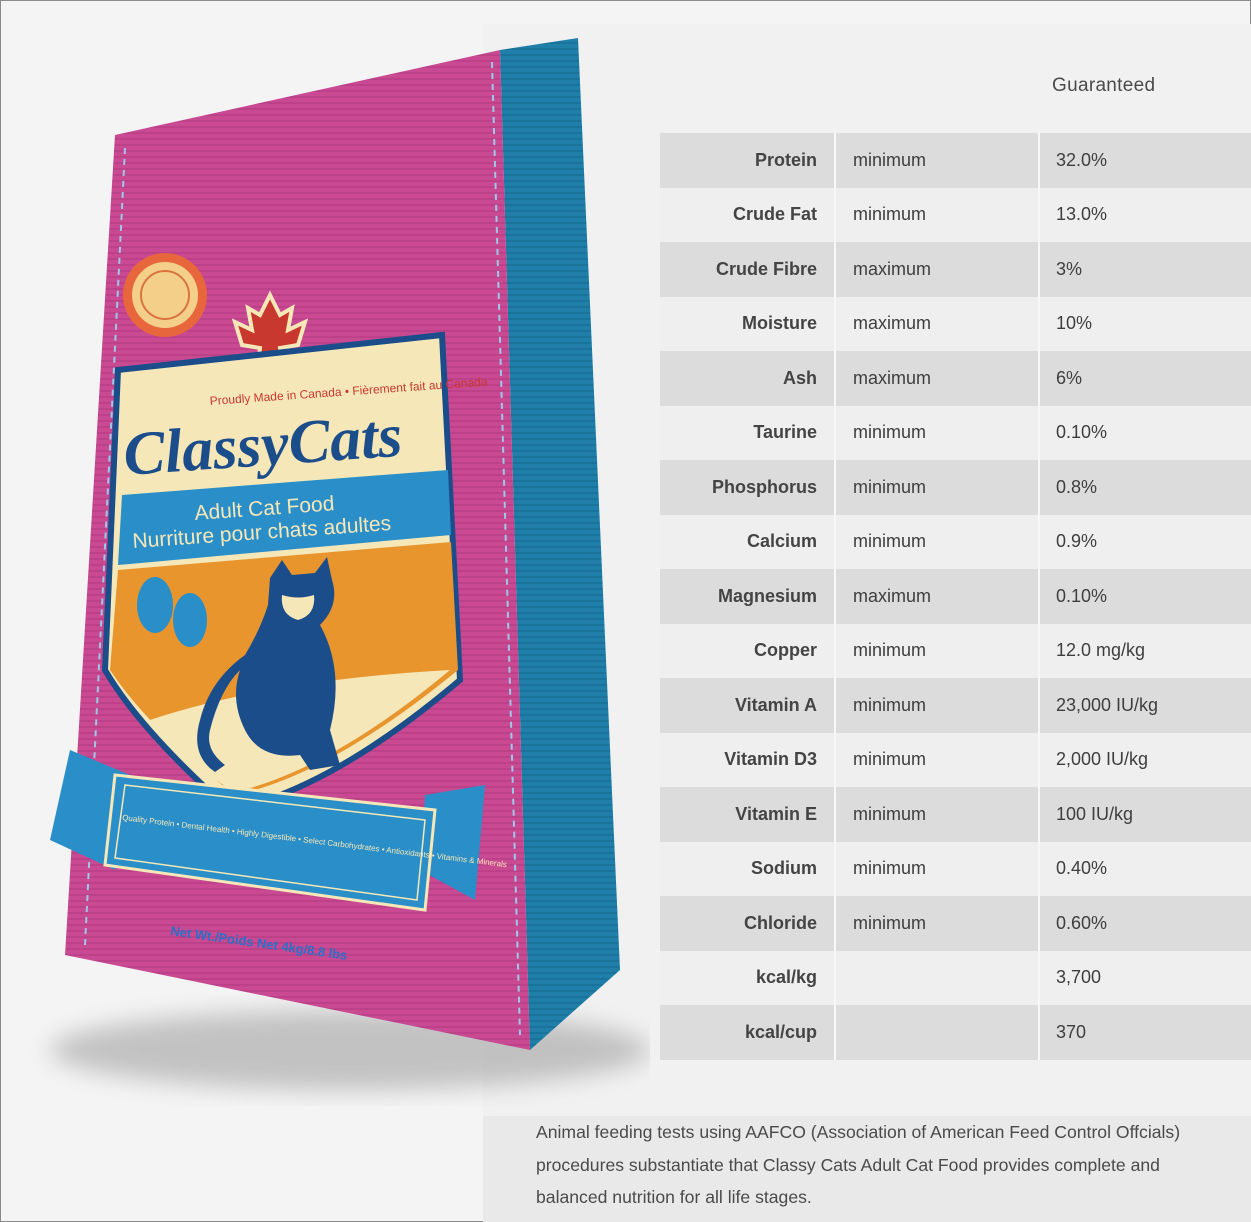  What do you see at coordinates (284, 517) in the screenshot?
I see `subtitle-band` at bounding box center [284, 517].